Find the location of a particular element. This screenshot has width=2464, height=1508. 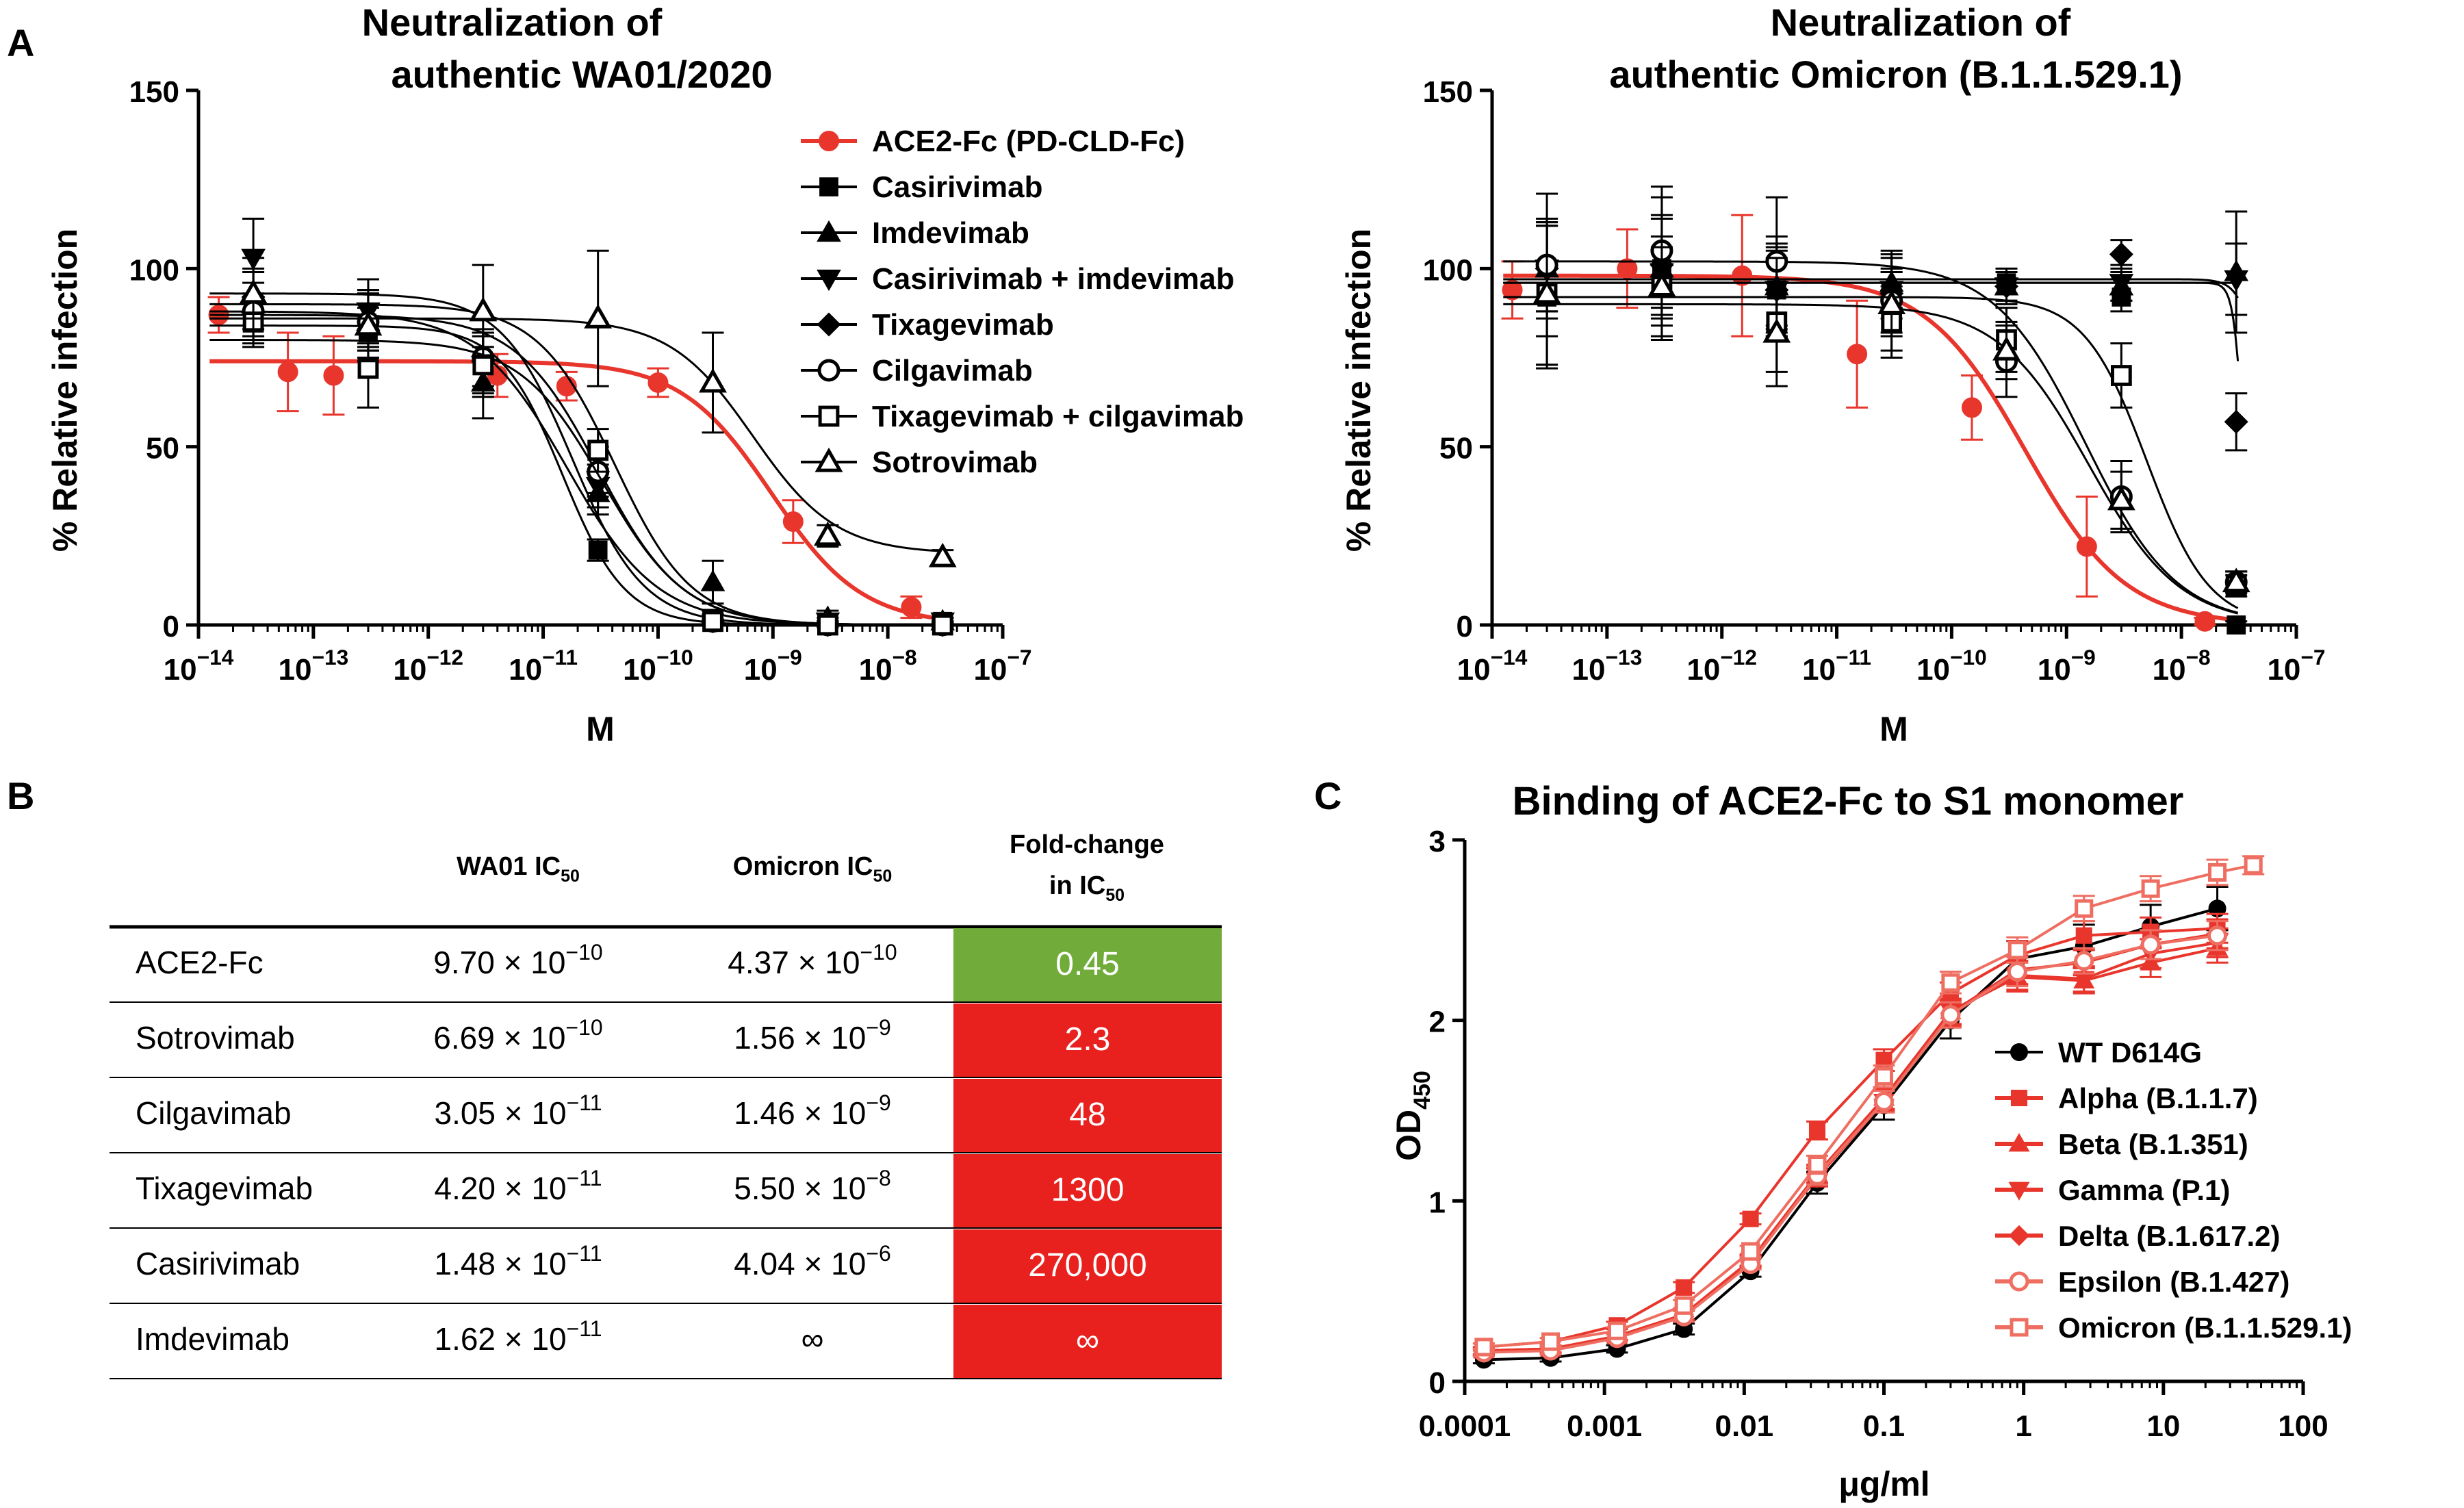

x-tick-label: 10⁻⁹ is located at coordinates (2067, 666).